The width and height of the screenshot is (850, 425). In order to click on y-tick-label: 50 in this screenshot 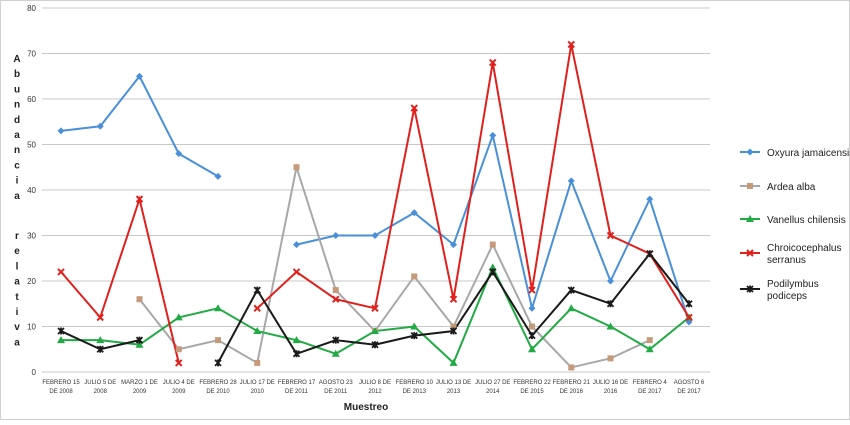, I will do `click(31, 145)`.